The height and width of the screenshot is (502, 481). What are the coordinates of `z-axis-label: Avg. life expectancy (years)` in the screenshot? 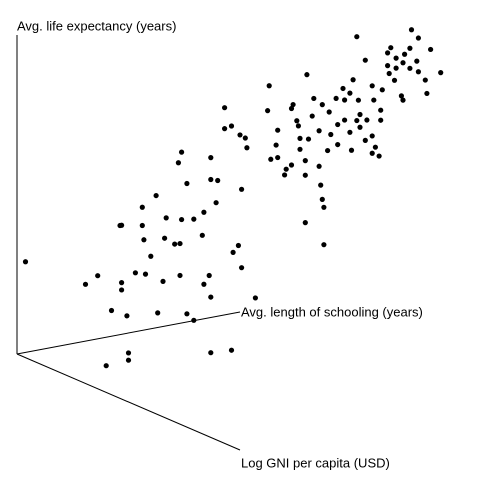 It's located at (96, 25).